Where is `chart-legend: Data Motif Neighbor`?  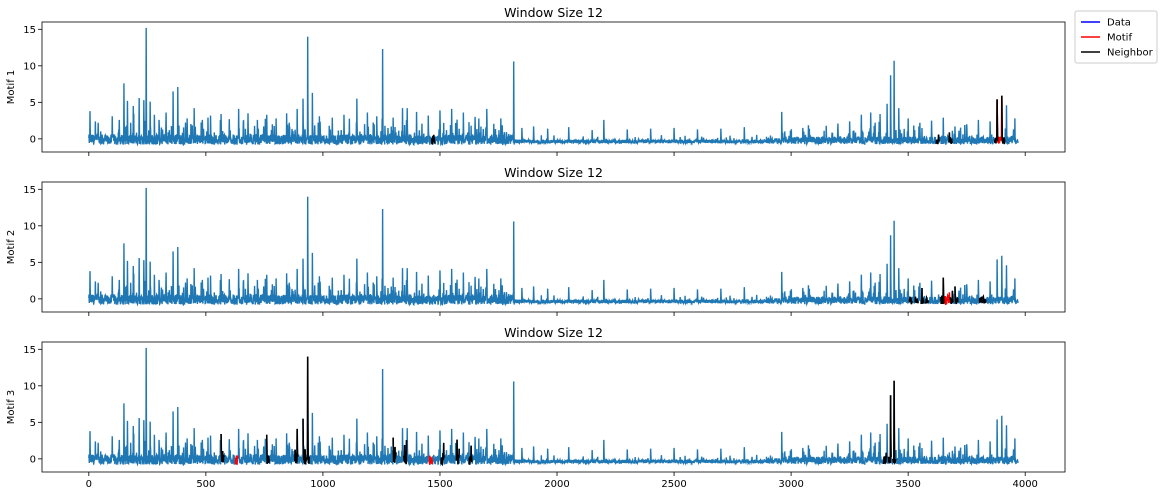
chart-legend: Data Motif Neighbor is located at coordinates (1116, 37).